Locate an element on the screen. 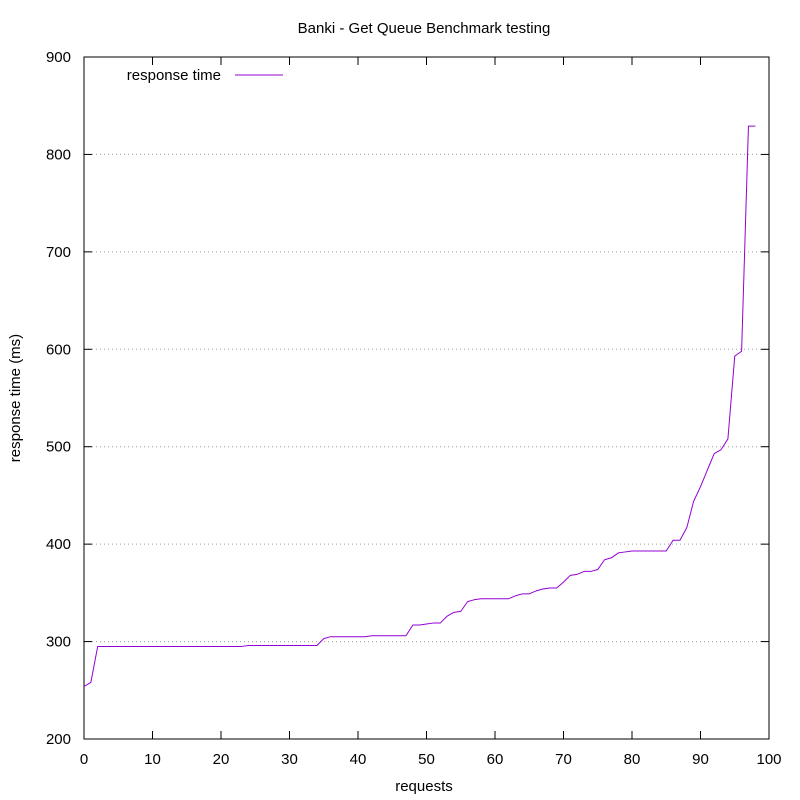 The height and width of the screenshot is (800, 800). x-axis-label: requests is located at coordinates (424, 786).